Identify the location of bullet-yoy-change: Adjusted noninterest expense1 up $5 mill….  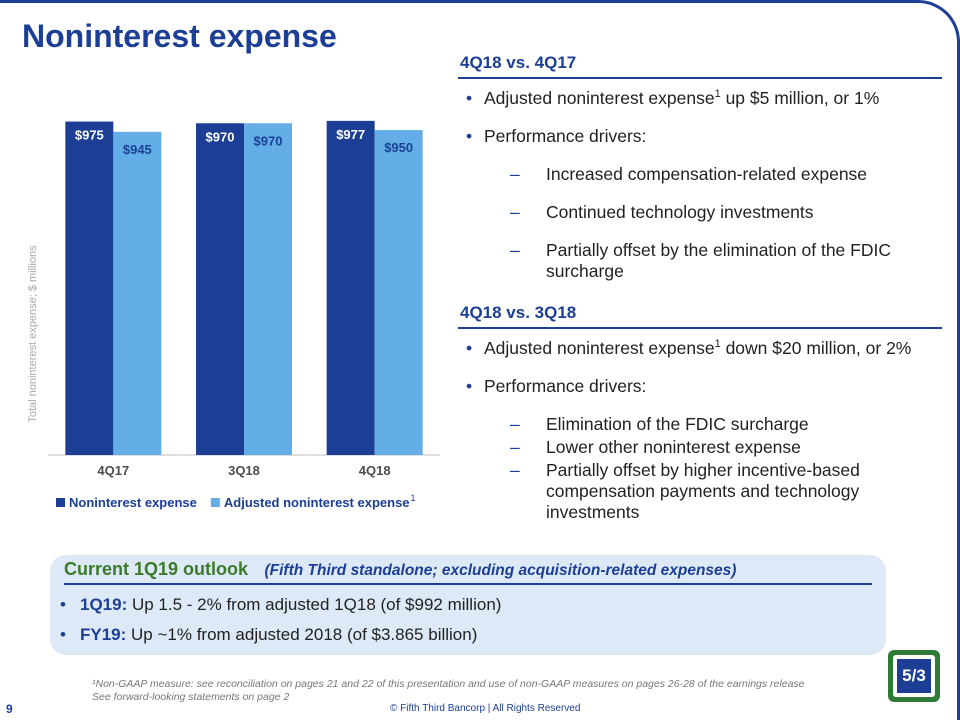
(700, 98).